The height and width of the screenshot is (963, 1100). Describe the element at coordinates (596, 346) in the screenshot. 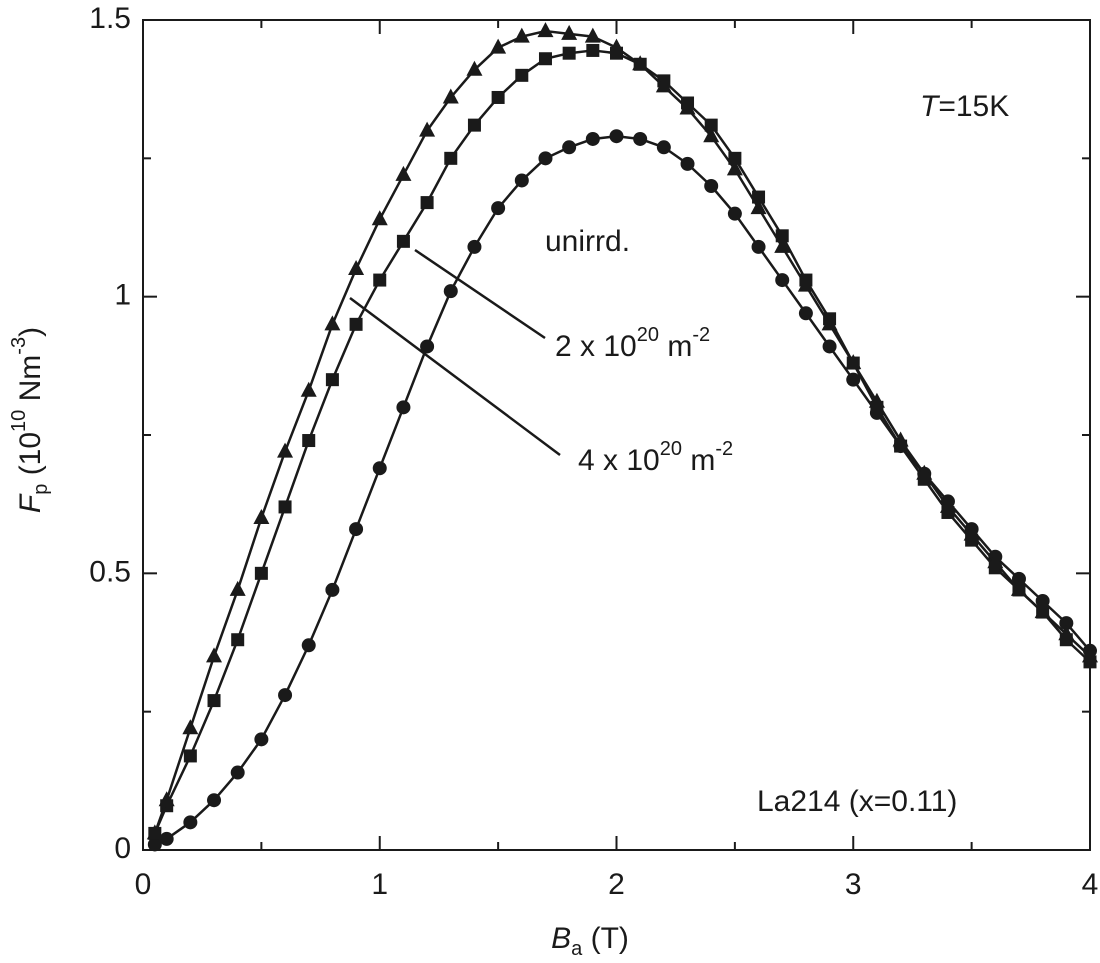

I see `text-part: 2 x 10` at that location.